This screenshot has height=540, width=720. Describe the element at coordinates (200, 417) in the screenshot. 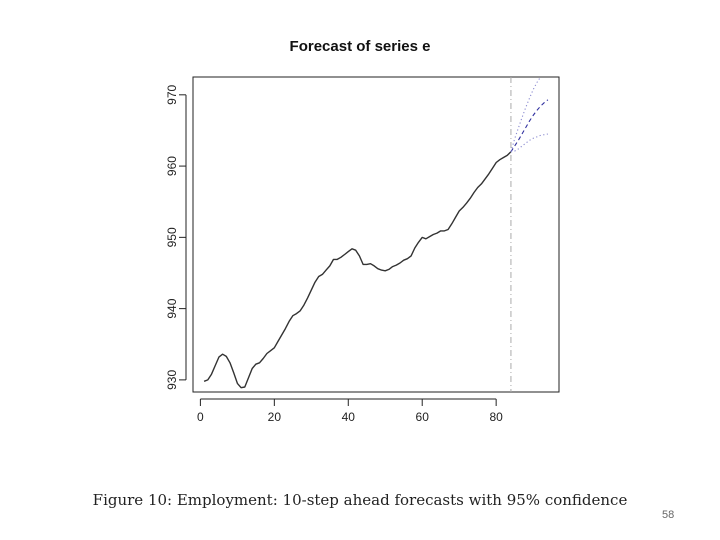

I see `x-tick-label: 0` at that location.